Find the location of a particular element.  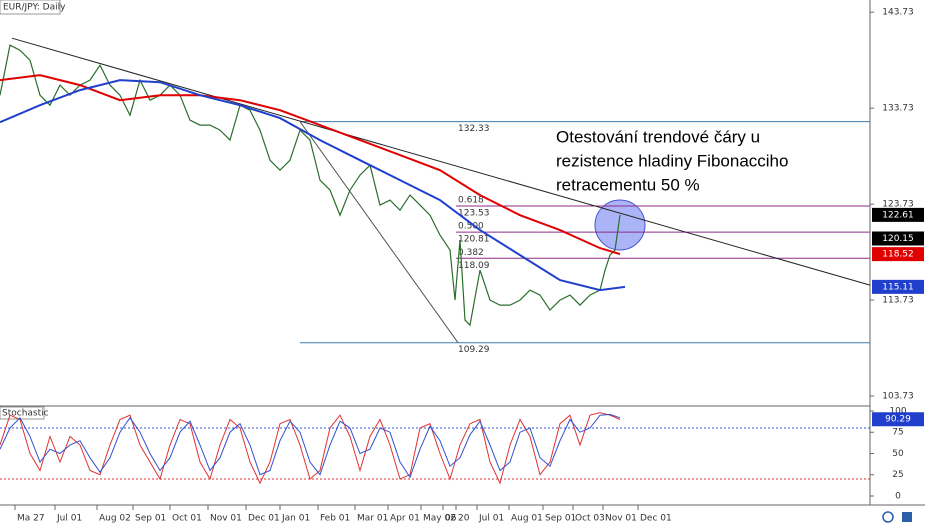

x-tick-label: Mar 01 is located at coordinates (372, 519).